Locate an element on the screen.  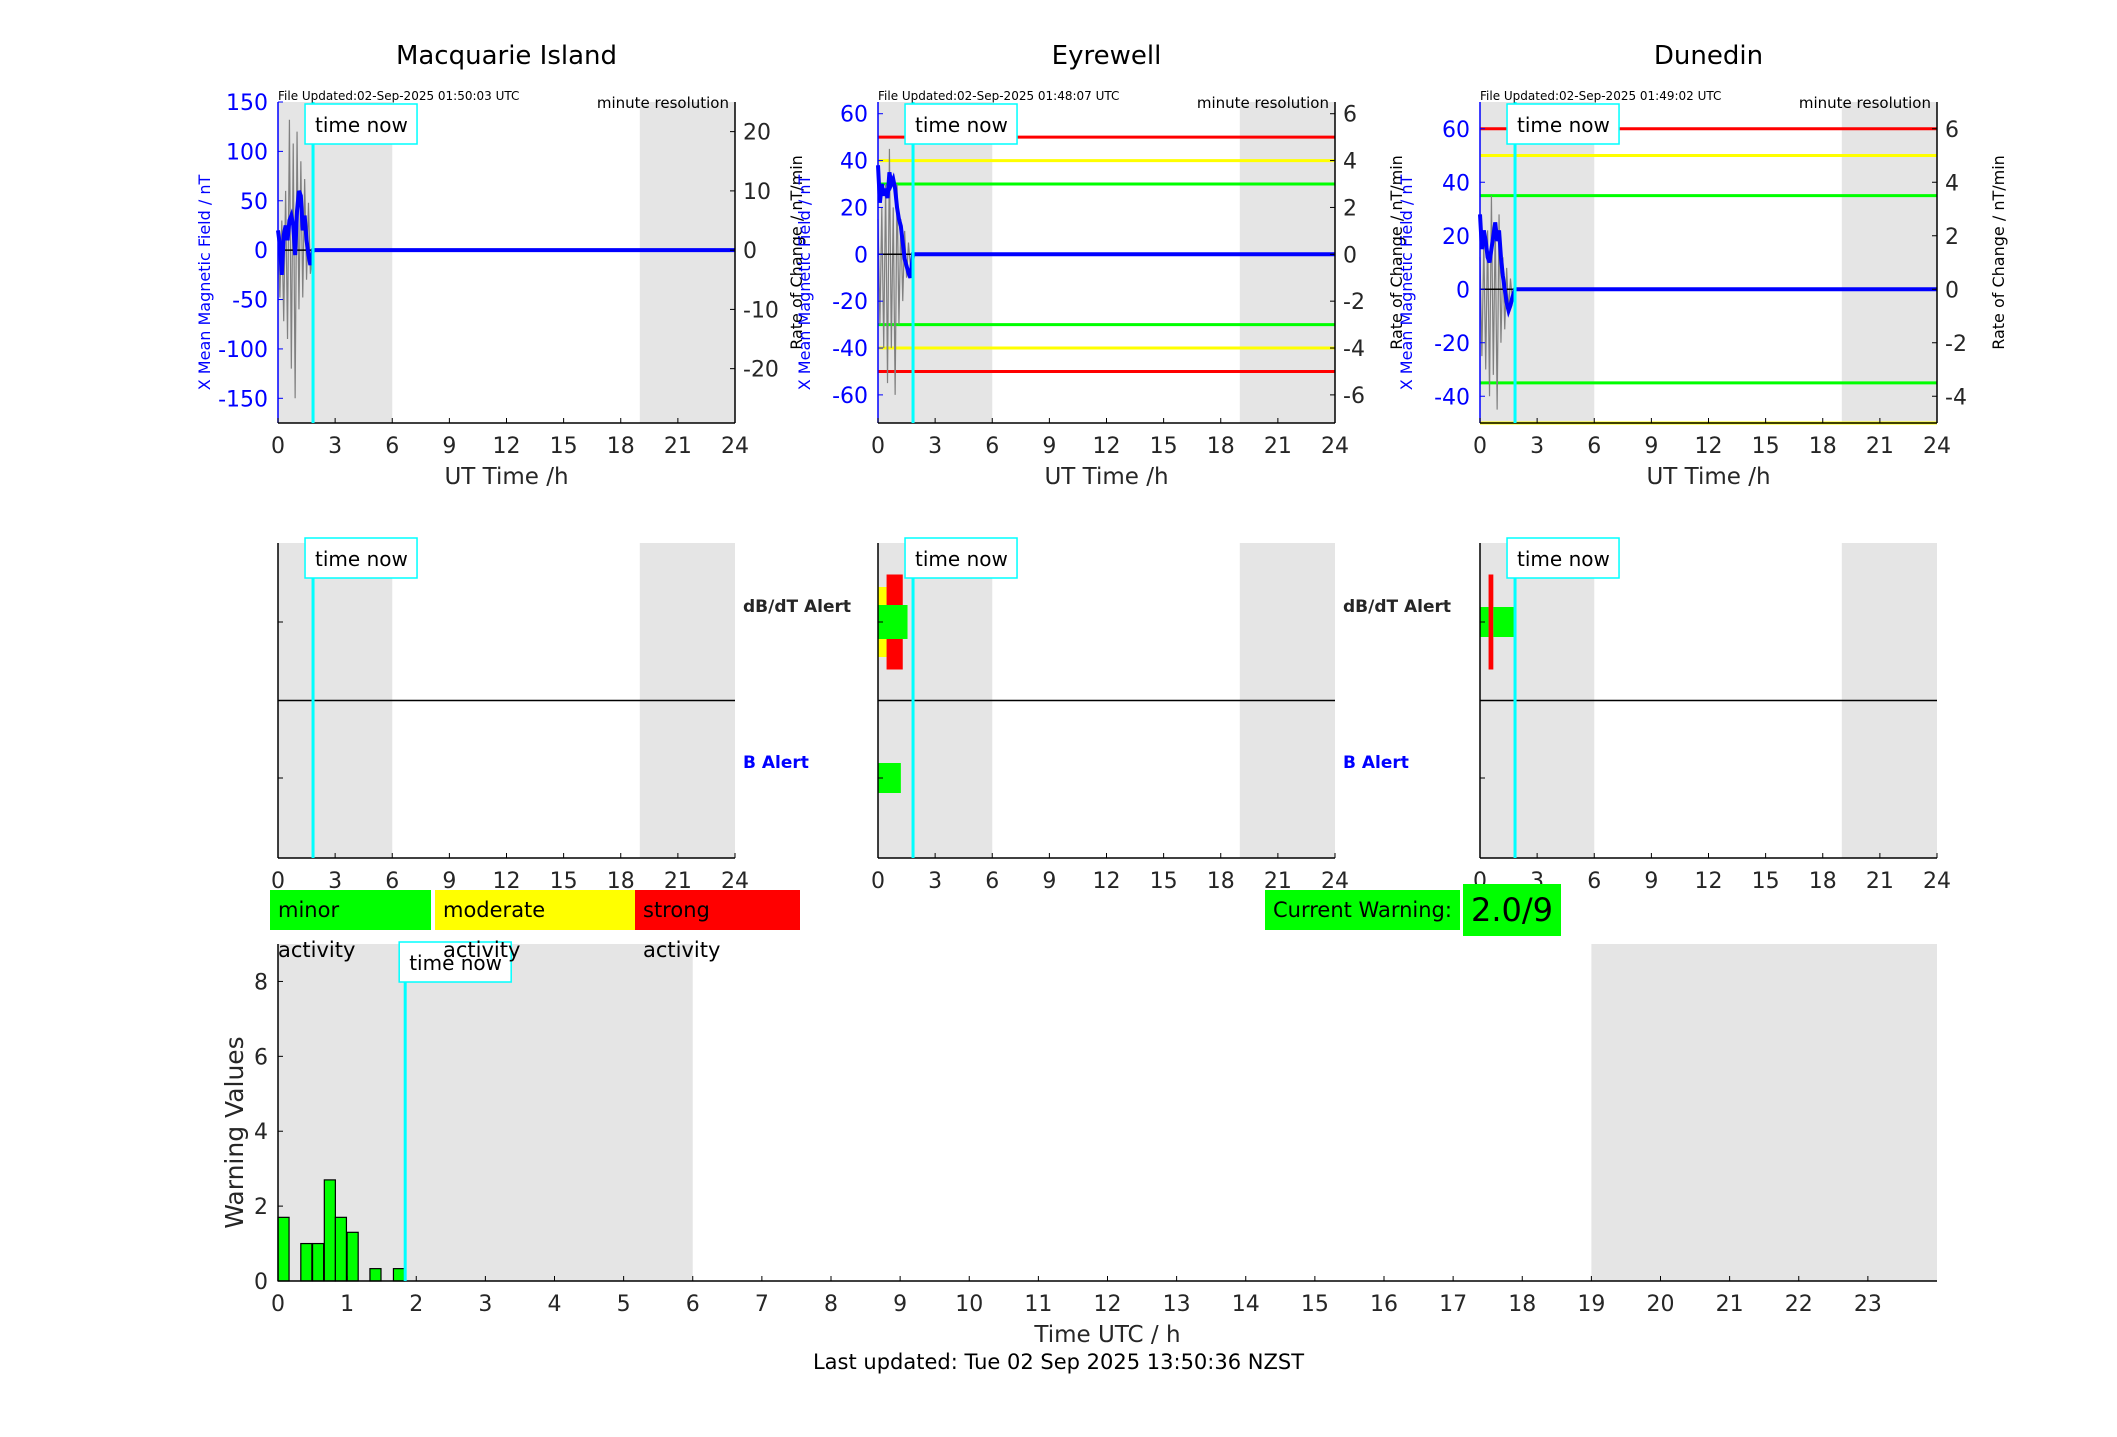
y-left-tick-label: 40 is located at coordinates (854, 162).